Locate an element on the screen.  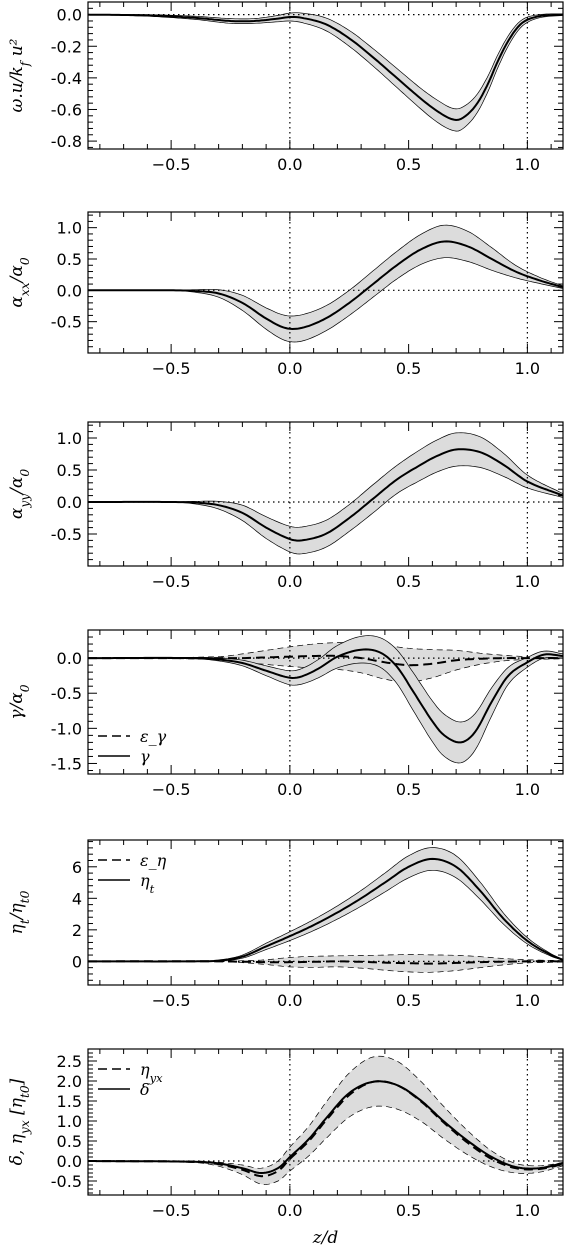
legend-label: γ is located at coordinates (145, 756).